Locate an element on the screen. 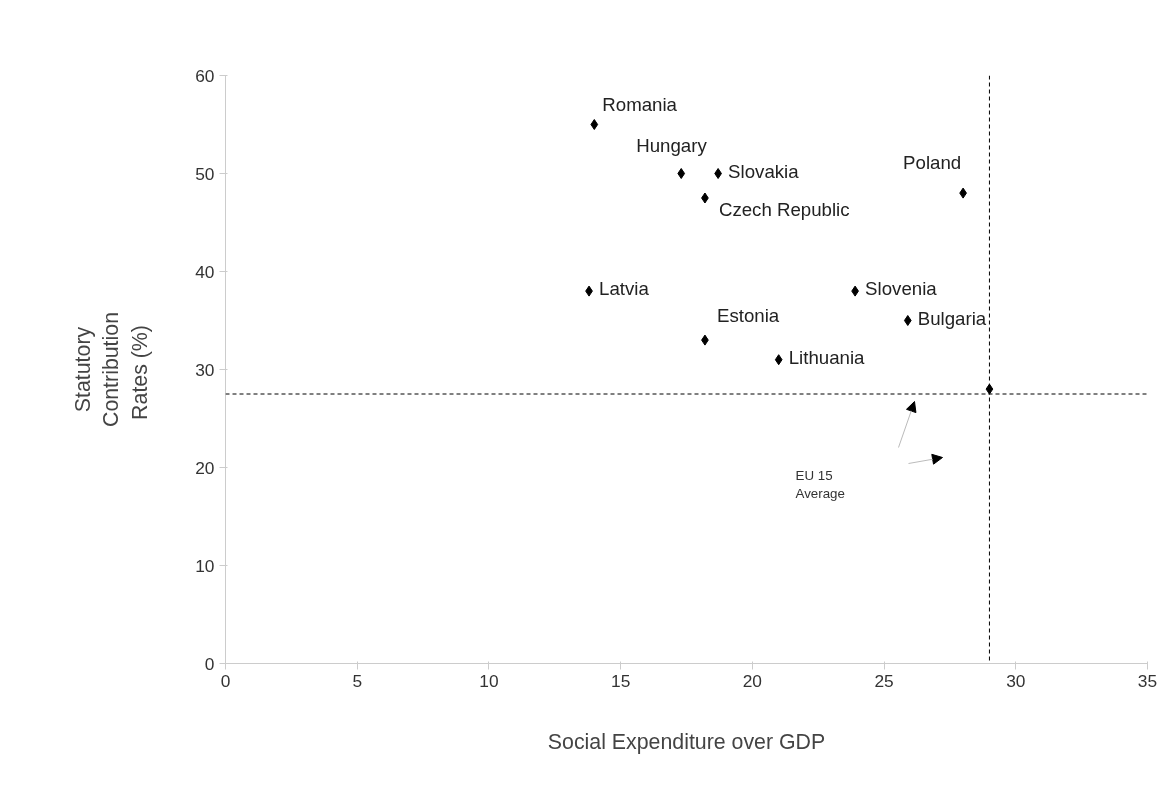  x-tick-label: 30 is located at coordinates (1016, 680).